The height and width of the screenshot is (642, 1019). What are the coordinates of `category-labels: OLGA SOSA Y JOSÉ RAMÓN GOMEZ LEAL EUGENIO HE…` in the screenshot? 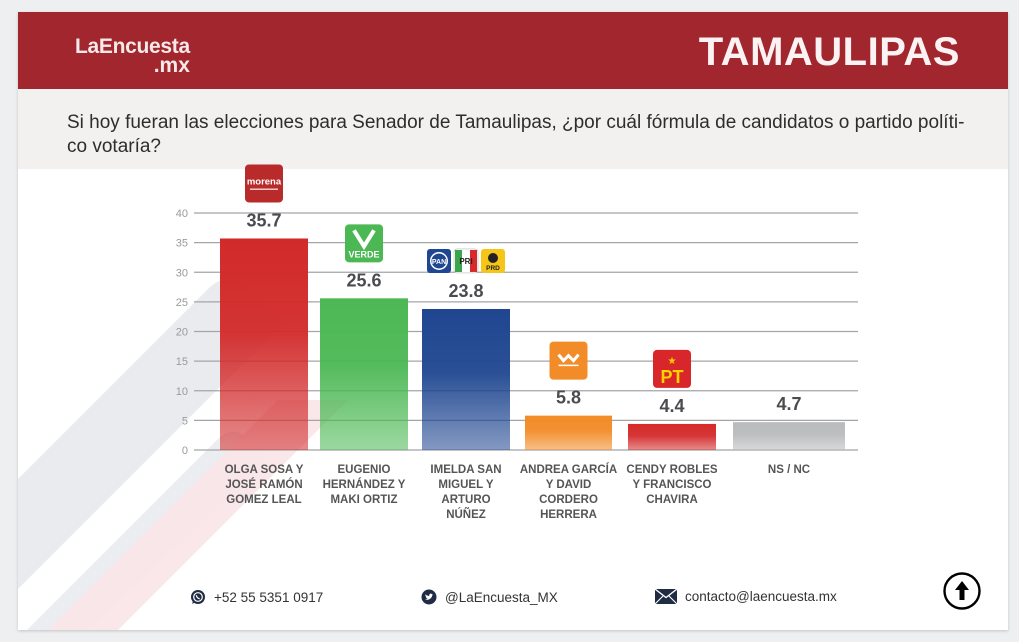 It's located at (517, 492).